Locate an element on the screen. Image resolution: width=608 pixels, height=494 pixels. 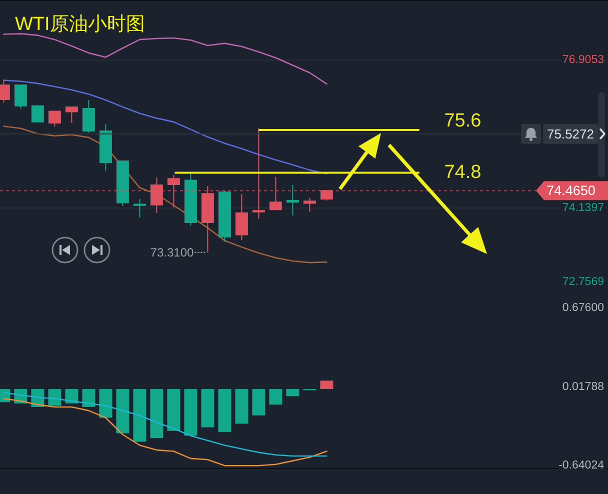
y-tick-label: -0.64024 is located at coordinates (581, 466).